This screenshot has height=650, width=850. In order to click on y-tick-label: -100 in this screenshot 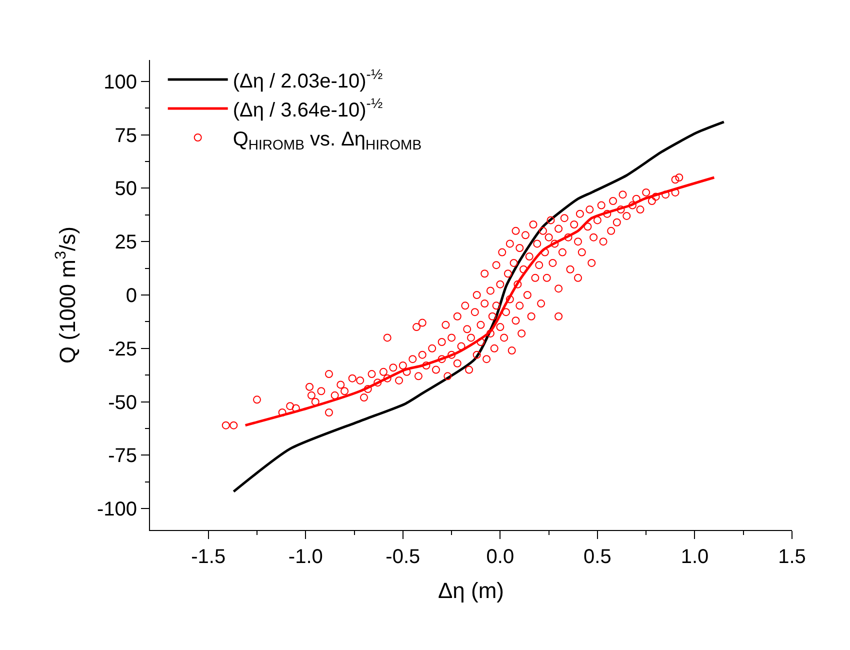, I will do `click(116, 509)`.